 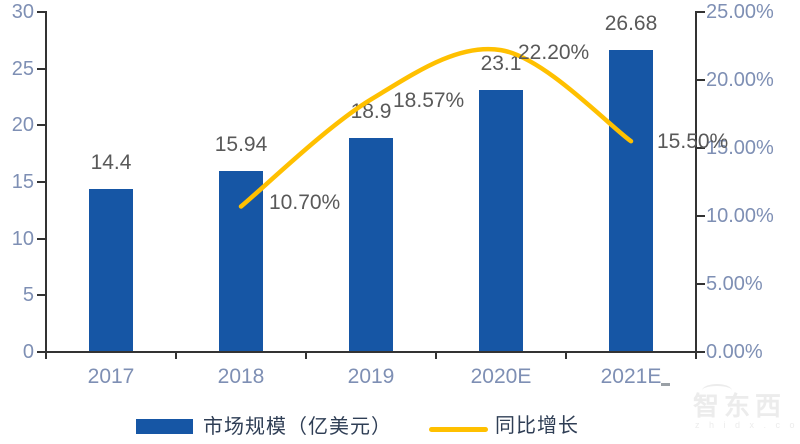 I want to click on y-axis-left-tick-label: 30, so click(x=22, y=12).